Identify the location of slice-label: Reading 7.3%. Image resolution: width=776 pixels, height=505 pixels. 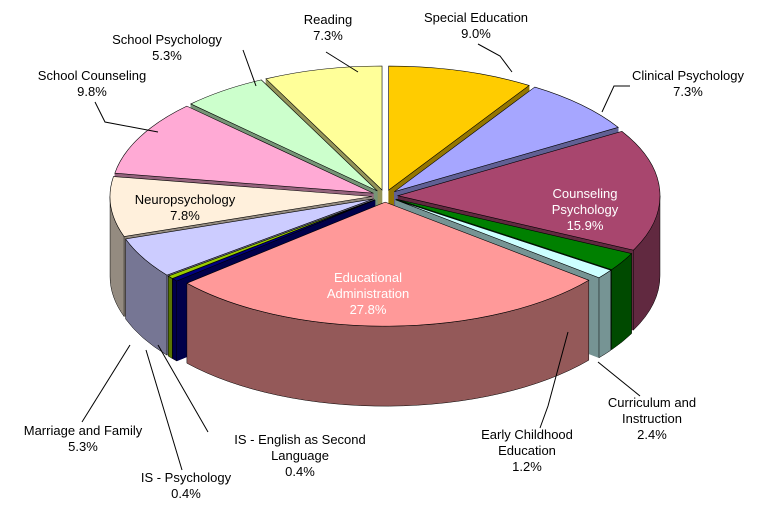
(328, 28).